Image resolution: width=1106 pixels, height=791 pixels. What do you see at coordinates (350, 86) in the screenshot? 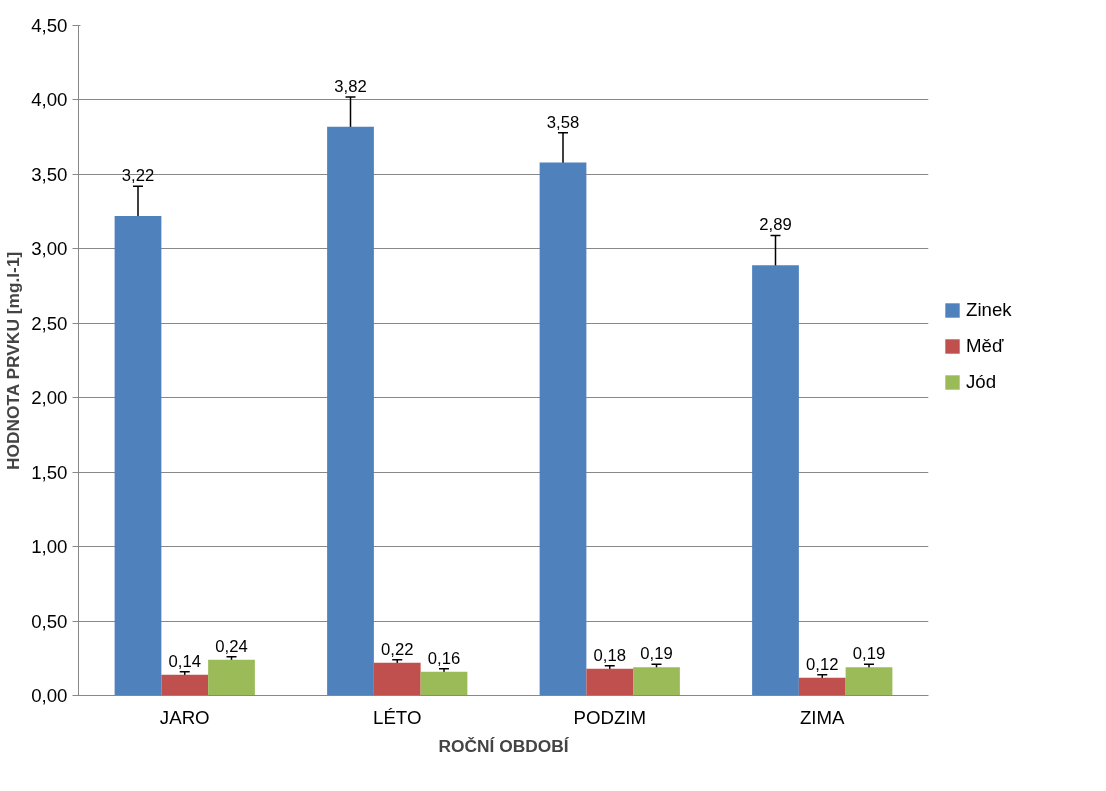
I see `data-label: 3,82` at bounding box center [350, 86].